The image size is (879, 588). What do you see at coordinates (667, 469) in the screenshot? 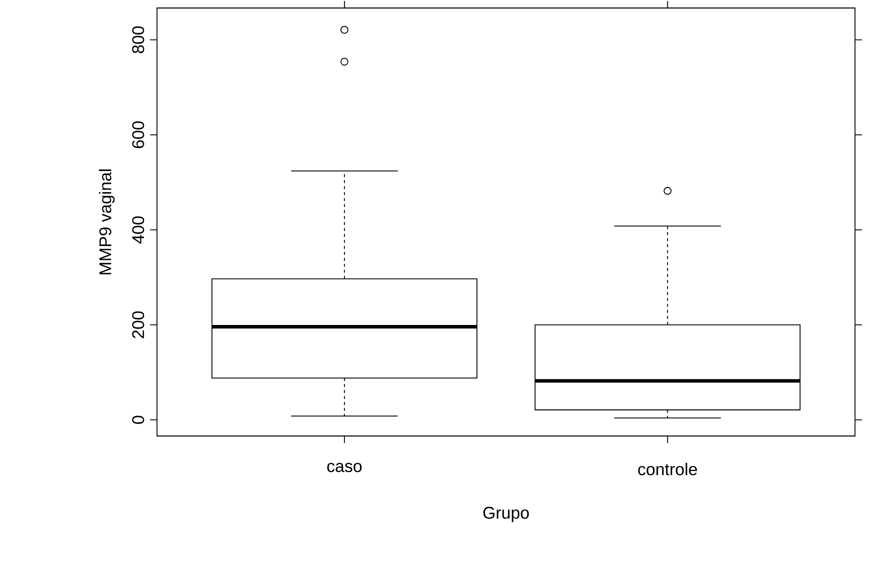
I see `x-tick-label: controle` at bounding box center [667, 469].